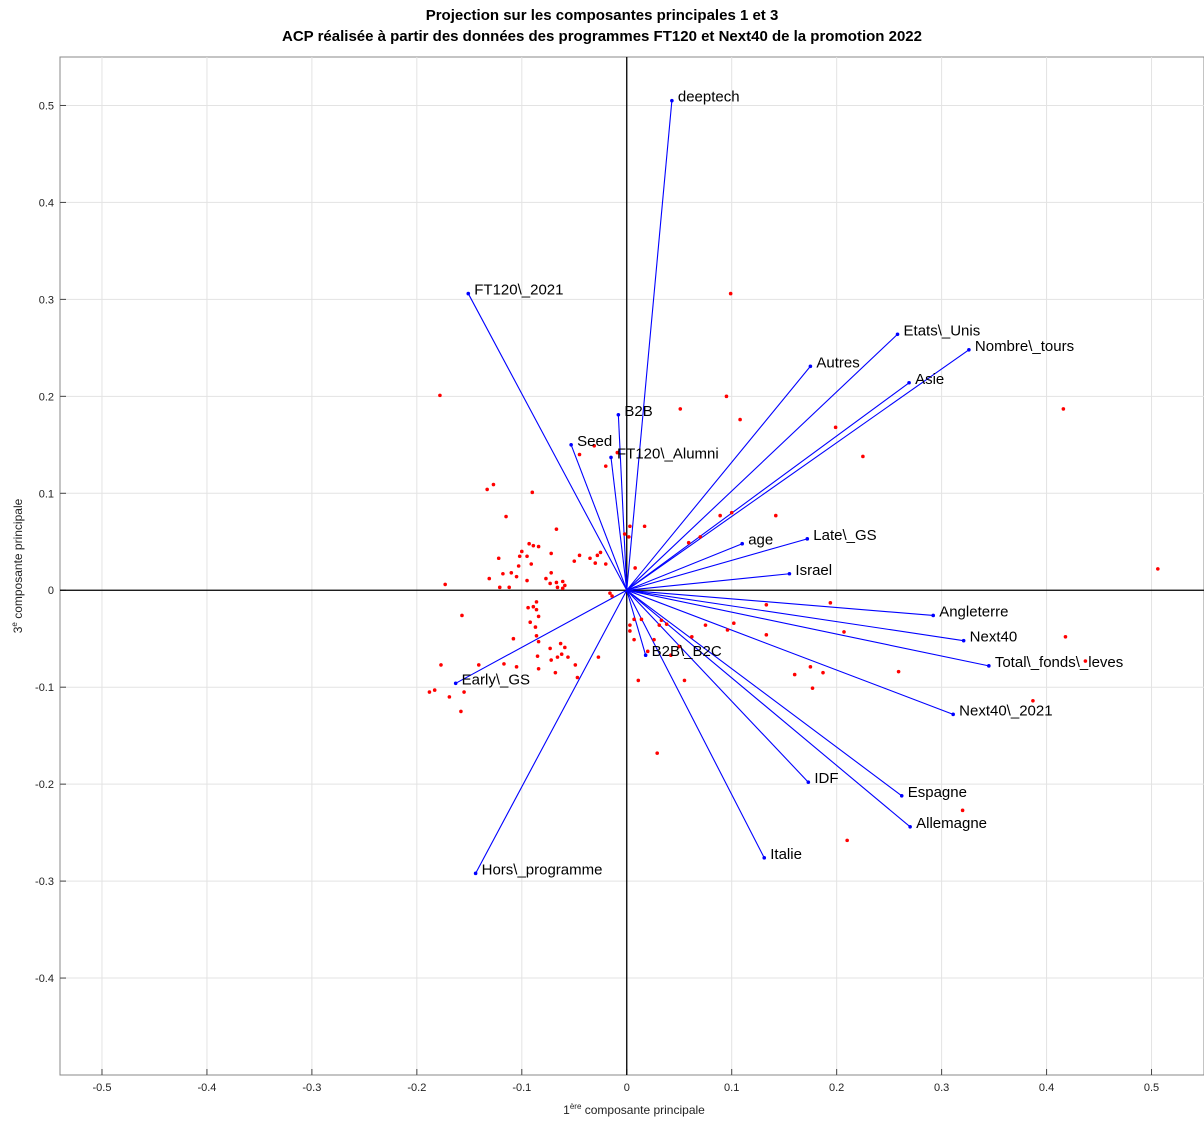 The image size is (1204, 1122). What do you see at coordinates (17, 565) in the screenshot?
I see `y-axis-label: 3e composante principale` at bounding box center [17, 565].